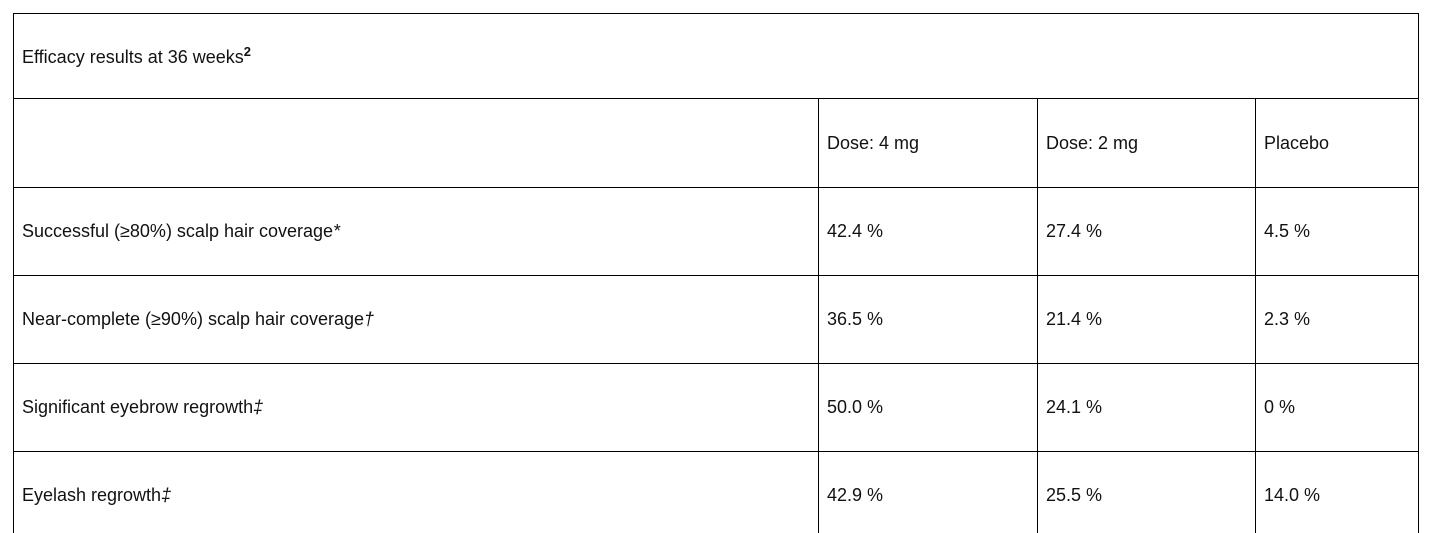  What do you see at coordinates (416, 492) in the screenshot?
I see `row-label: Eyelash regrowth‡` at bounding box center [416, 492].